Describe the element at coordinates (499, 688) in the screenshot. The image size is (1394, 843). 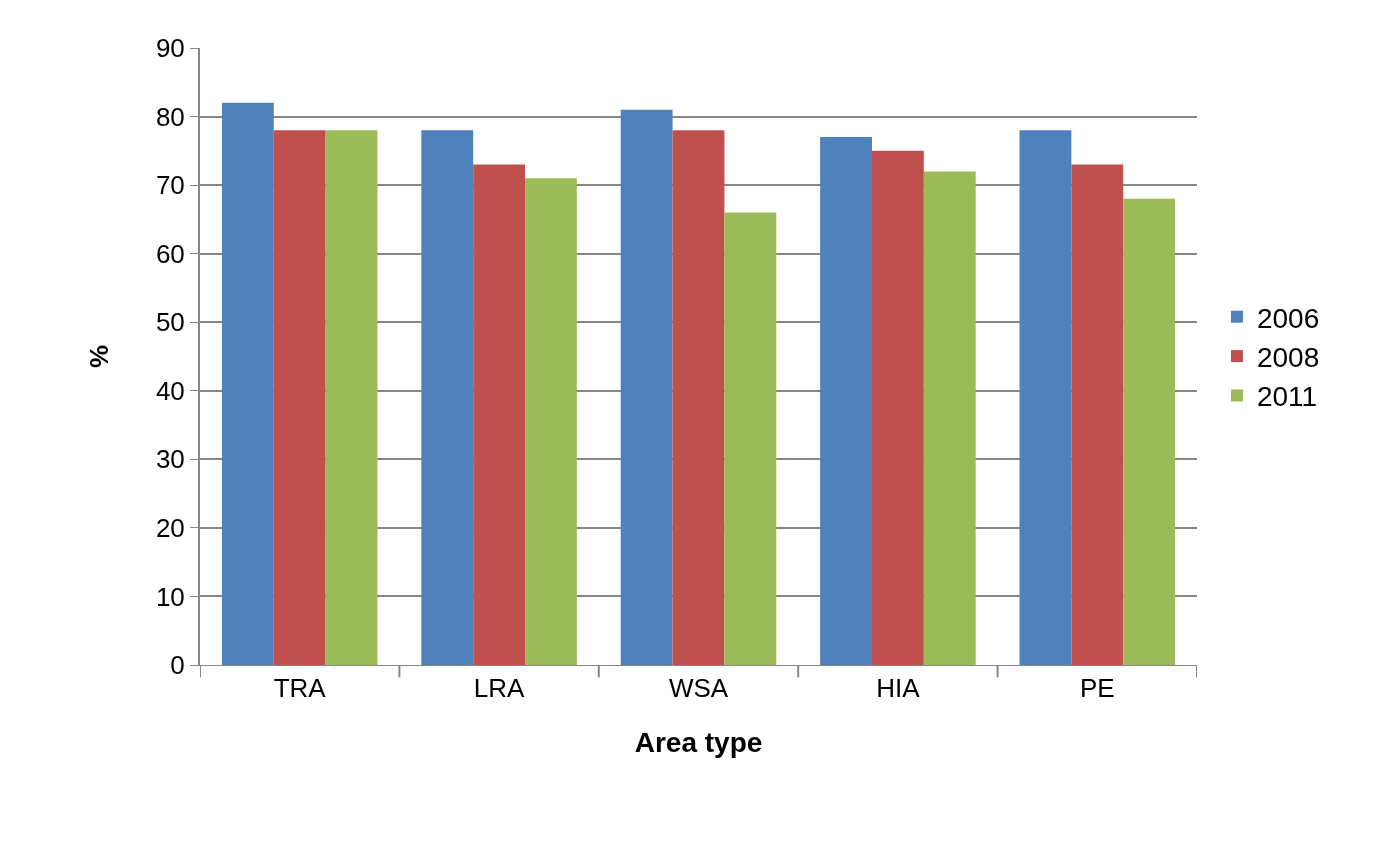
I see `x-tick-label: LRA` at that location.